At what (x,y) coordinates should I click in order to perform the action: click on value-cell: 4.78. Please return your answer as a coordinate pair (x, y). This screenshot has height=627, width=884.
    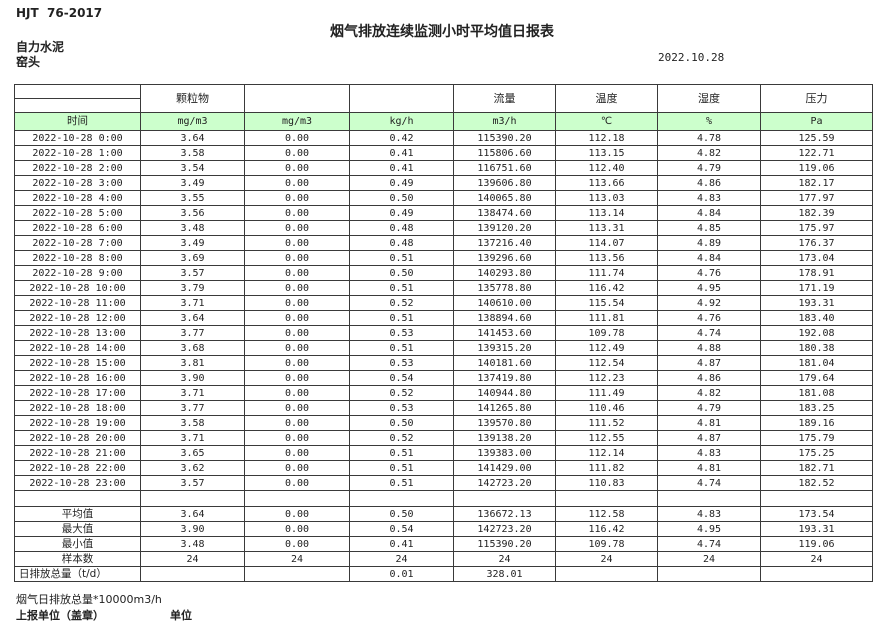
    Looking at the image, I should click on (709, 138).